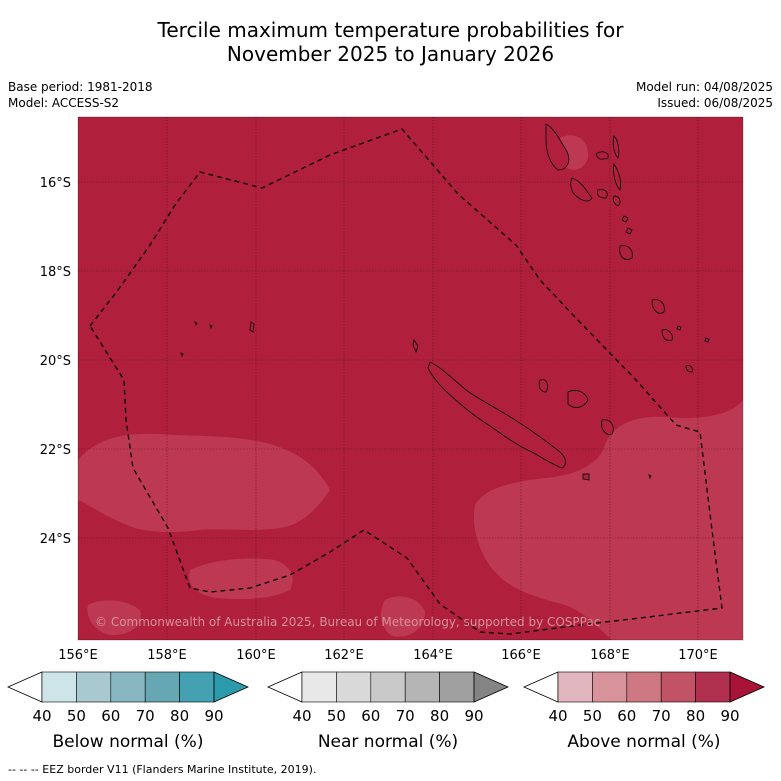 The width and height of the screenshot is (781, 781). I want to click on vanuatu-malekula, so click(581, 189).